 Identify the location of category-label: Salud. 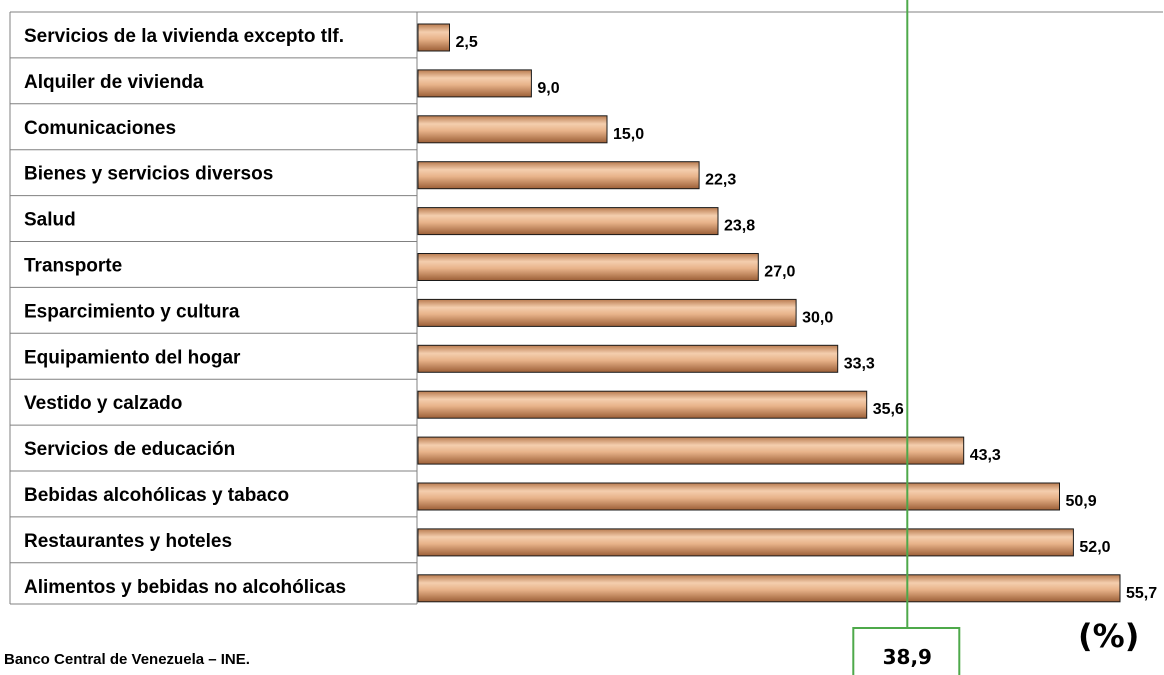
(50, 220).